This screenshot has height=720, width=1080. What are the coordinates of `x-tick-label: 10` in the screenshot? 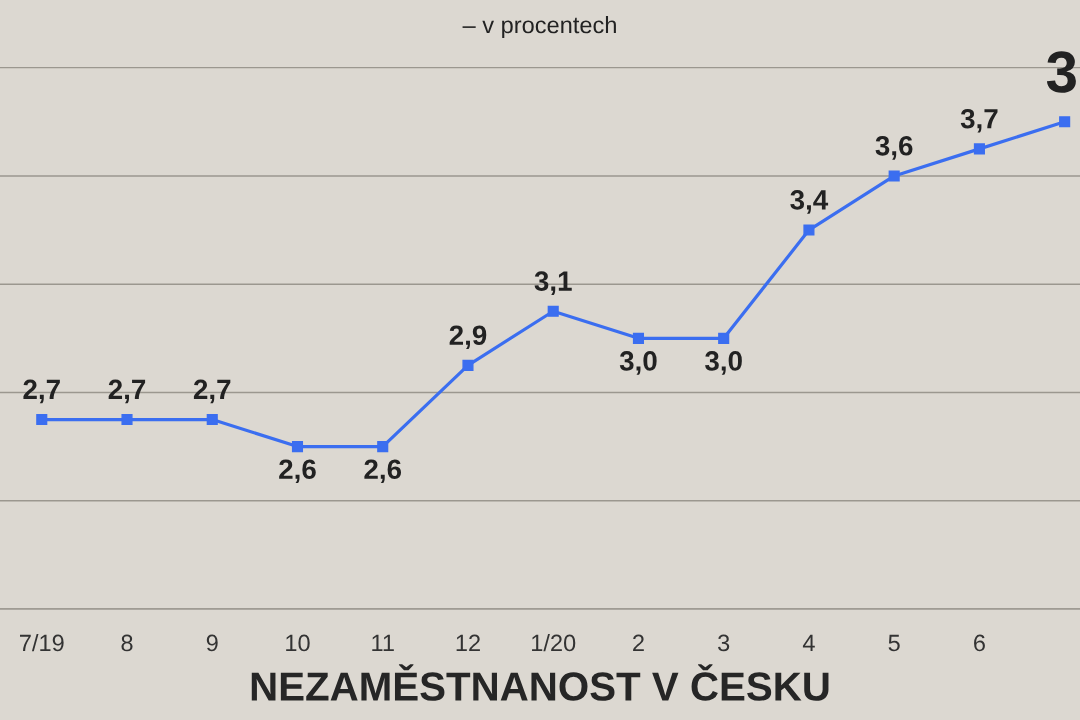 It's located at (298, 643).